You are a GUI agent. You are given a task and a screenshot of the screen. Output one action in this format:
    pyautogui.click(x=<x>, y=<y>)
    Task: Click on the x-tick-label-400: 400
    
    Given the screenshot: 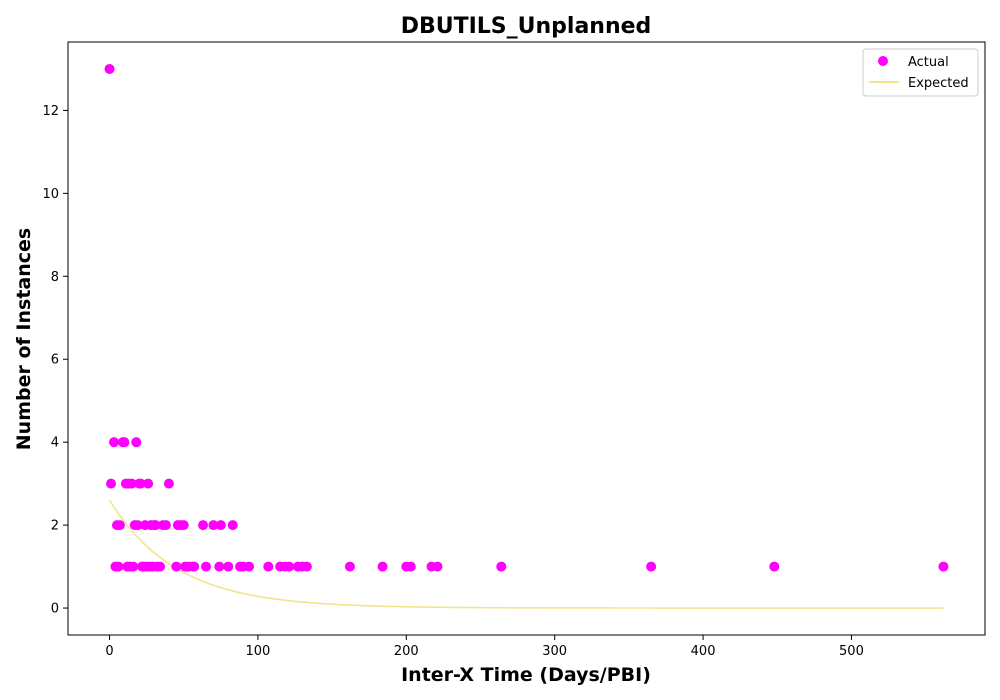 What is the action you would take?
    pyautogui.click(x=703, y=651)
    